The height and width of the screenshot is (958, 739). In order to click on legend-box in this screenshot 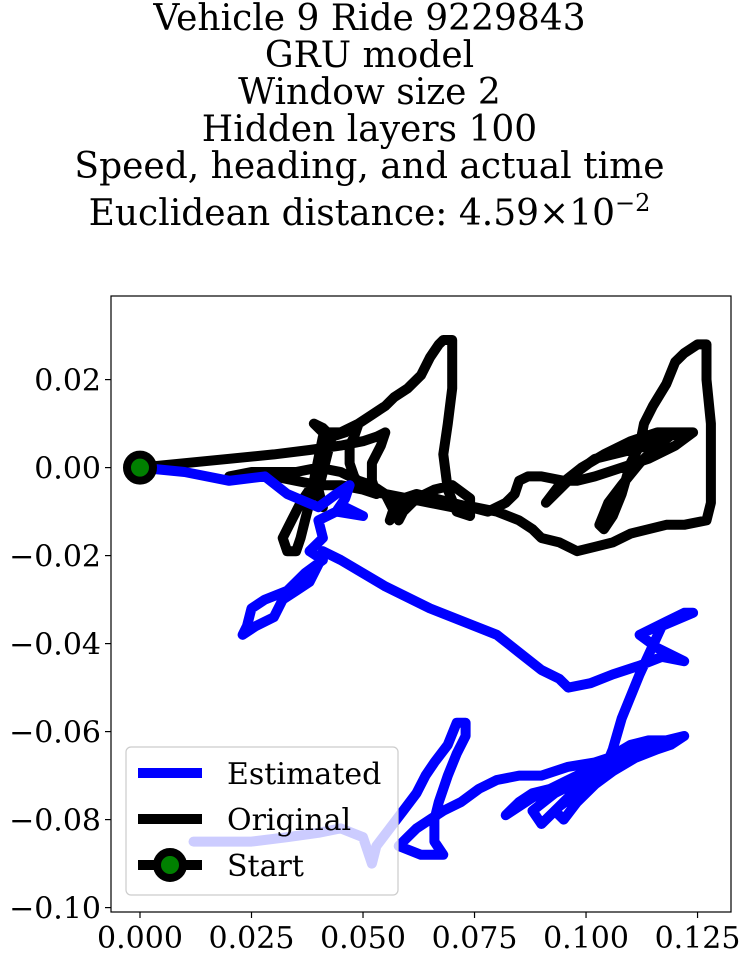, I will do `click(262, 821)`.